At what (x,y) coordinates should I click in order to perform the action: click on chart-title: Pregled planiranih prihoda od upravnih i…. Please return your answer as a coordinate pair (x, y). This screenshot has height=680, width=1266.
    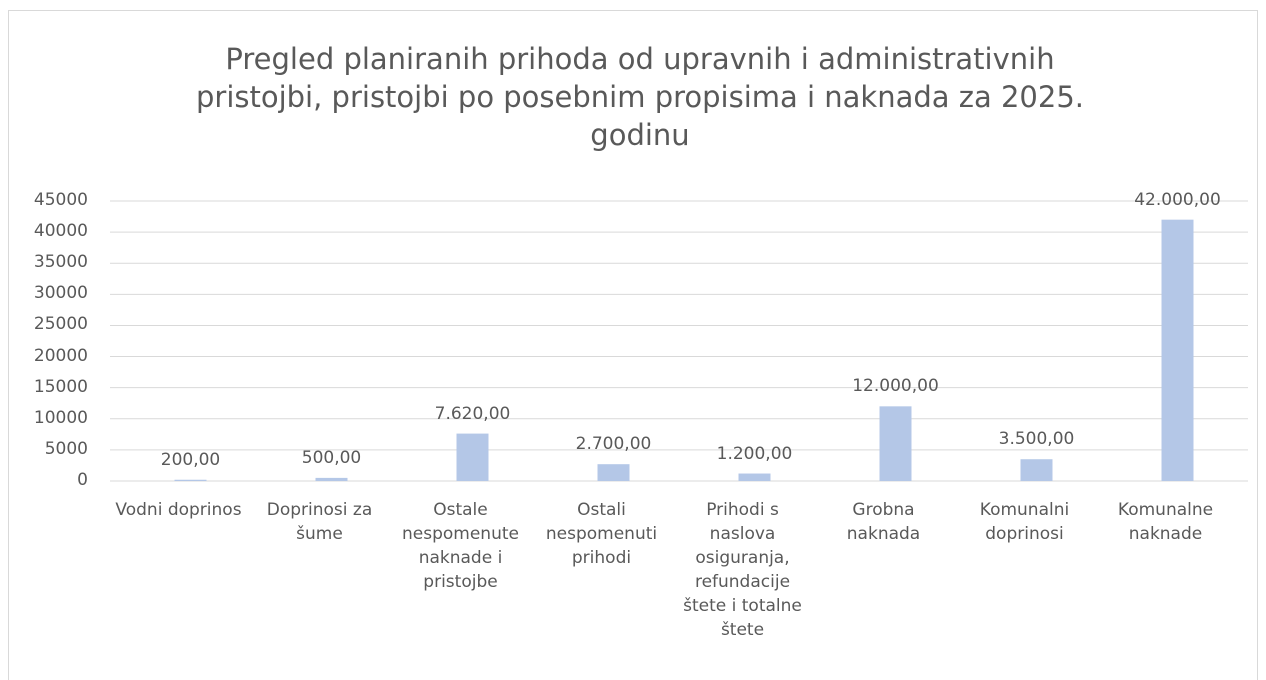
    Looking at the image, I should click on (639, 97).